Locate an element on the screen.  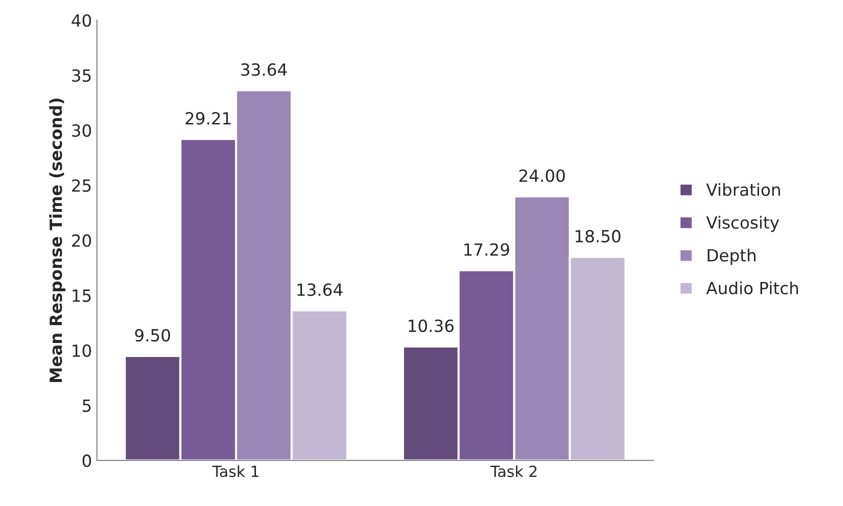
legend-label: Viscosity is located at coordinates (743, 224).